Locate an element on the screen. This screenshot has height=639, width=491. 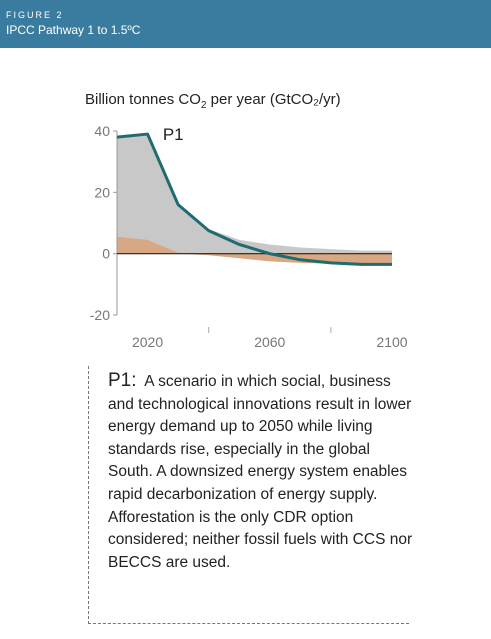
net-emissions-line is located at coordinates (254, 199).